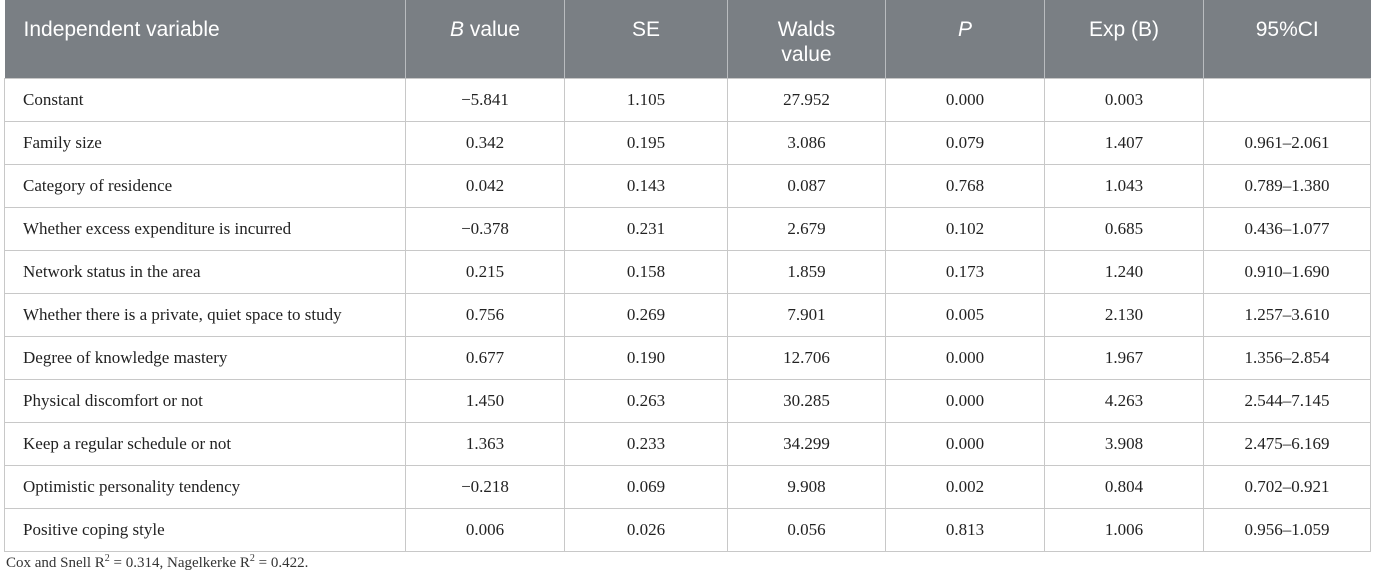 Image resolution: width=1375 pixels, height=583 pixels. Describe the element at coordinates (646, 39) in the screenshot. I see `header-se: SE` at that location.